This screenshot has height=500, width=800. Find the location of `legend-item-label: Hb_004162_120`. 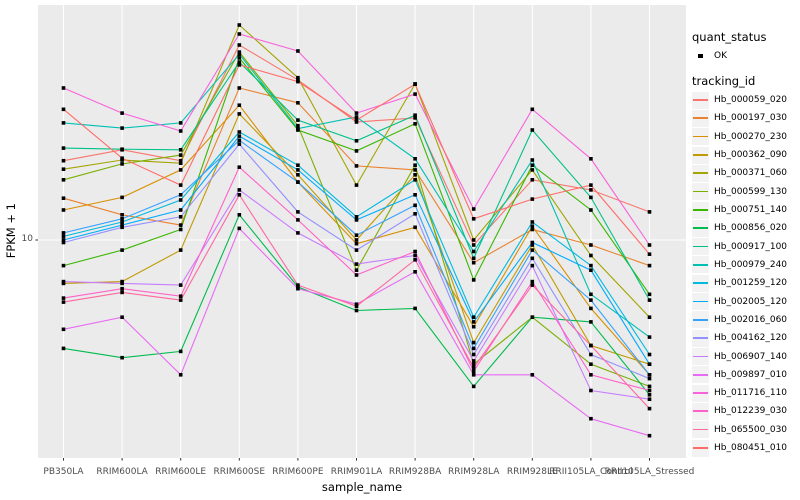

legend-item-label: Hb_004162_120 is located at coordinates (751, 338).